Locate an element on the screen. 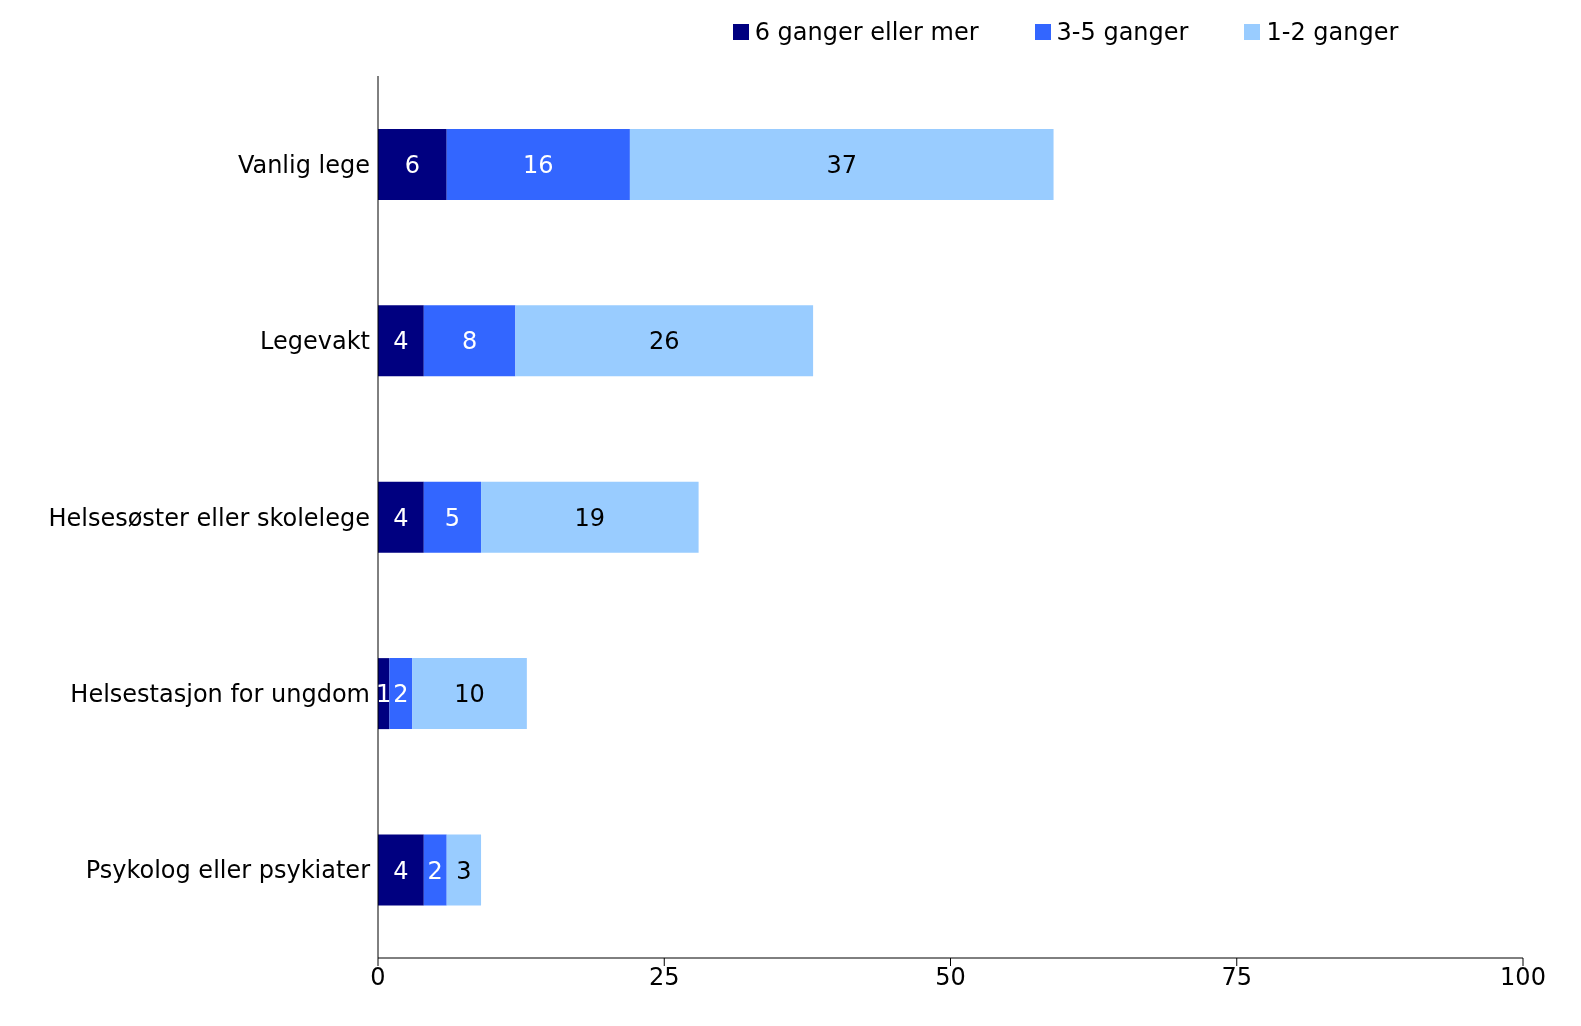  data-label: 6 is located at coordinates (412, 164).